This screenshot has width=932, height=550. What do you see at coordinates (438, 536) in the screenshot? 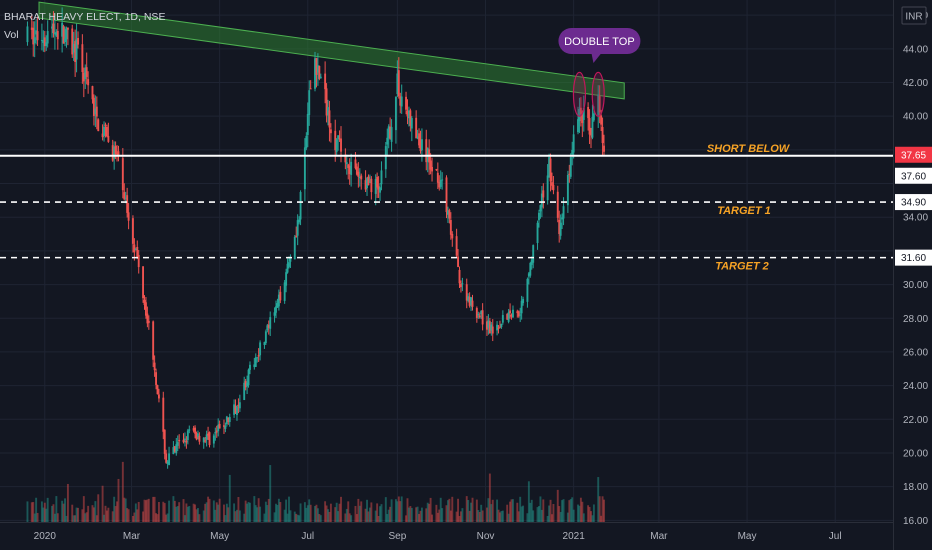
I see `time-axis: 2020 Mar May Jul Sep Nov 2021 Mar May Jul` at bounding box center [438, 536].